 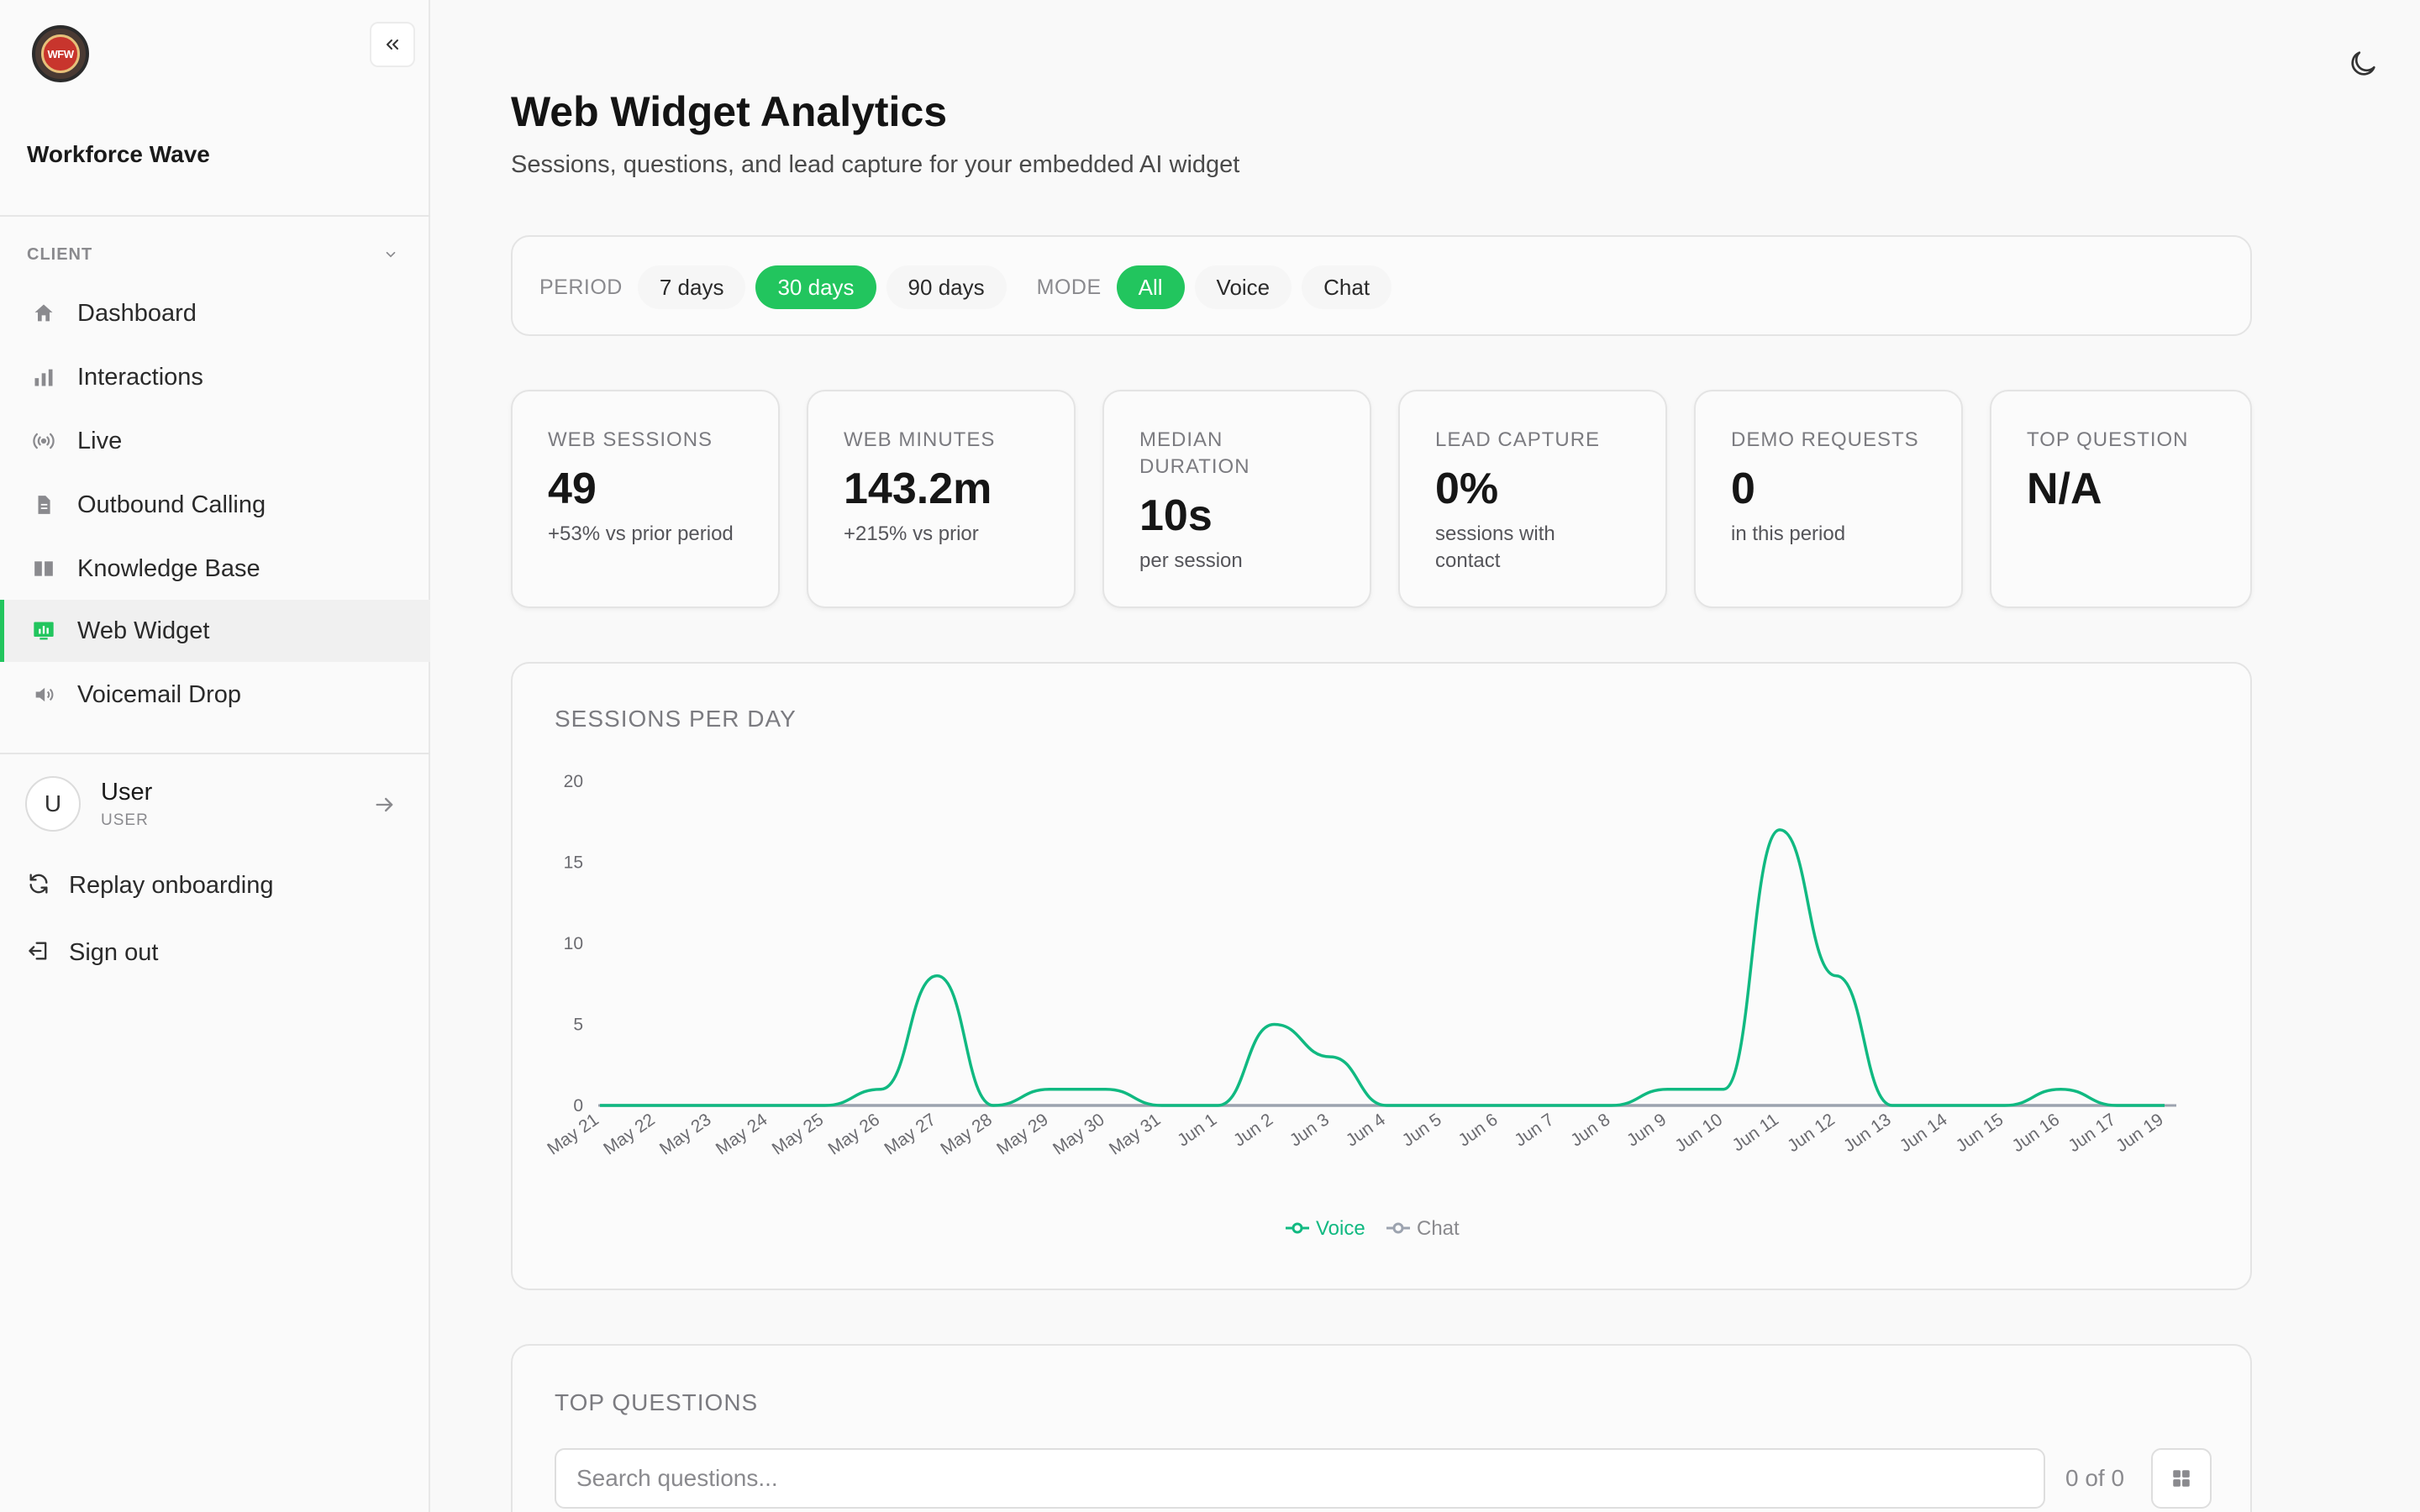 What do you see at coordinates (1382, 967) in the screenshot?
I see `series-line-voice` at bounding box center [1382, 967].